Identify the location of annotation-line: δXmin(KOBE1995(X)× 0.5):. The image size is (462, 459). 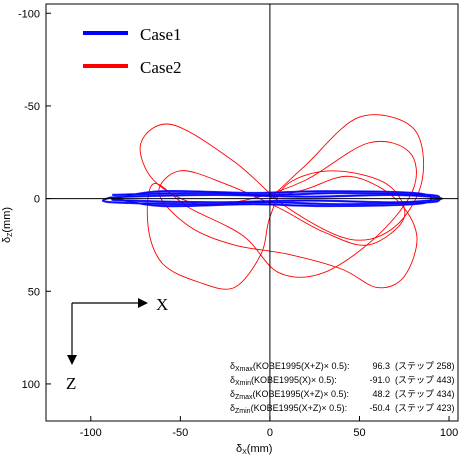
(283, 381).